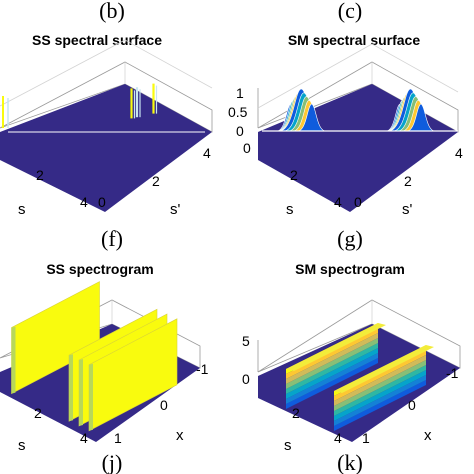 This screenshot has width=474, height=474. Describe the element at coordinates (97, 40) in the screenshot. I see `chart-title: SS spectral surface` at that location.